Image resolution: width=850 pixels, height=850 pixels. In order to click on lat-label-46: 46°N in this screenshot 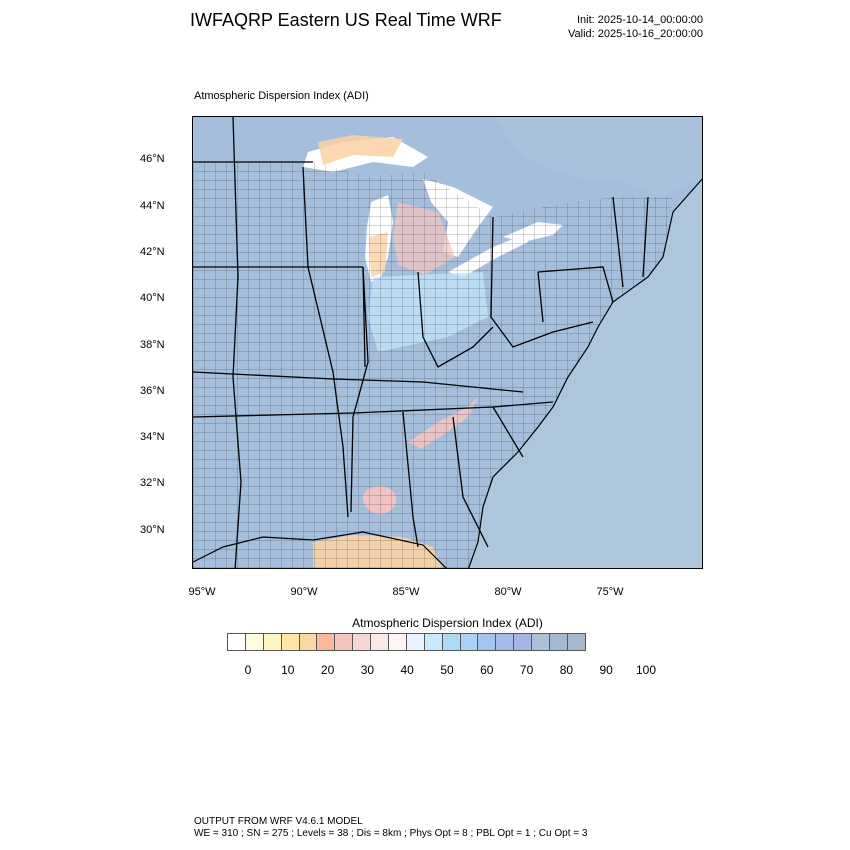, I will do `click(152, 159)`.